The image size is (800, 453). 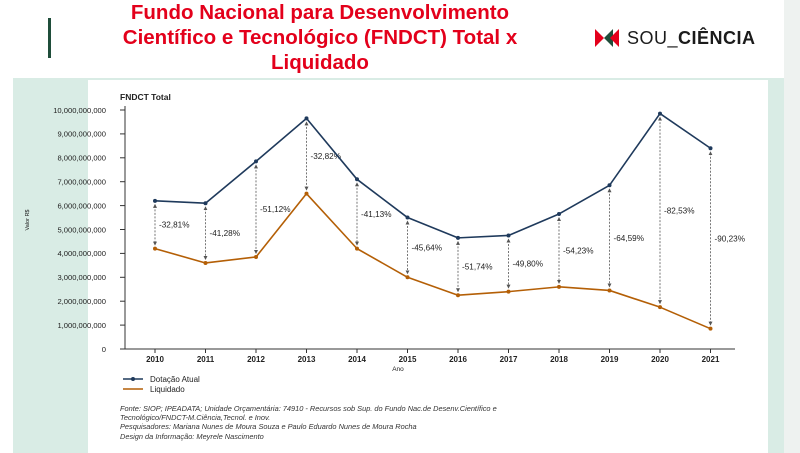 I want to click on difference-label: -41,13%, so click(x=376, y=214).